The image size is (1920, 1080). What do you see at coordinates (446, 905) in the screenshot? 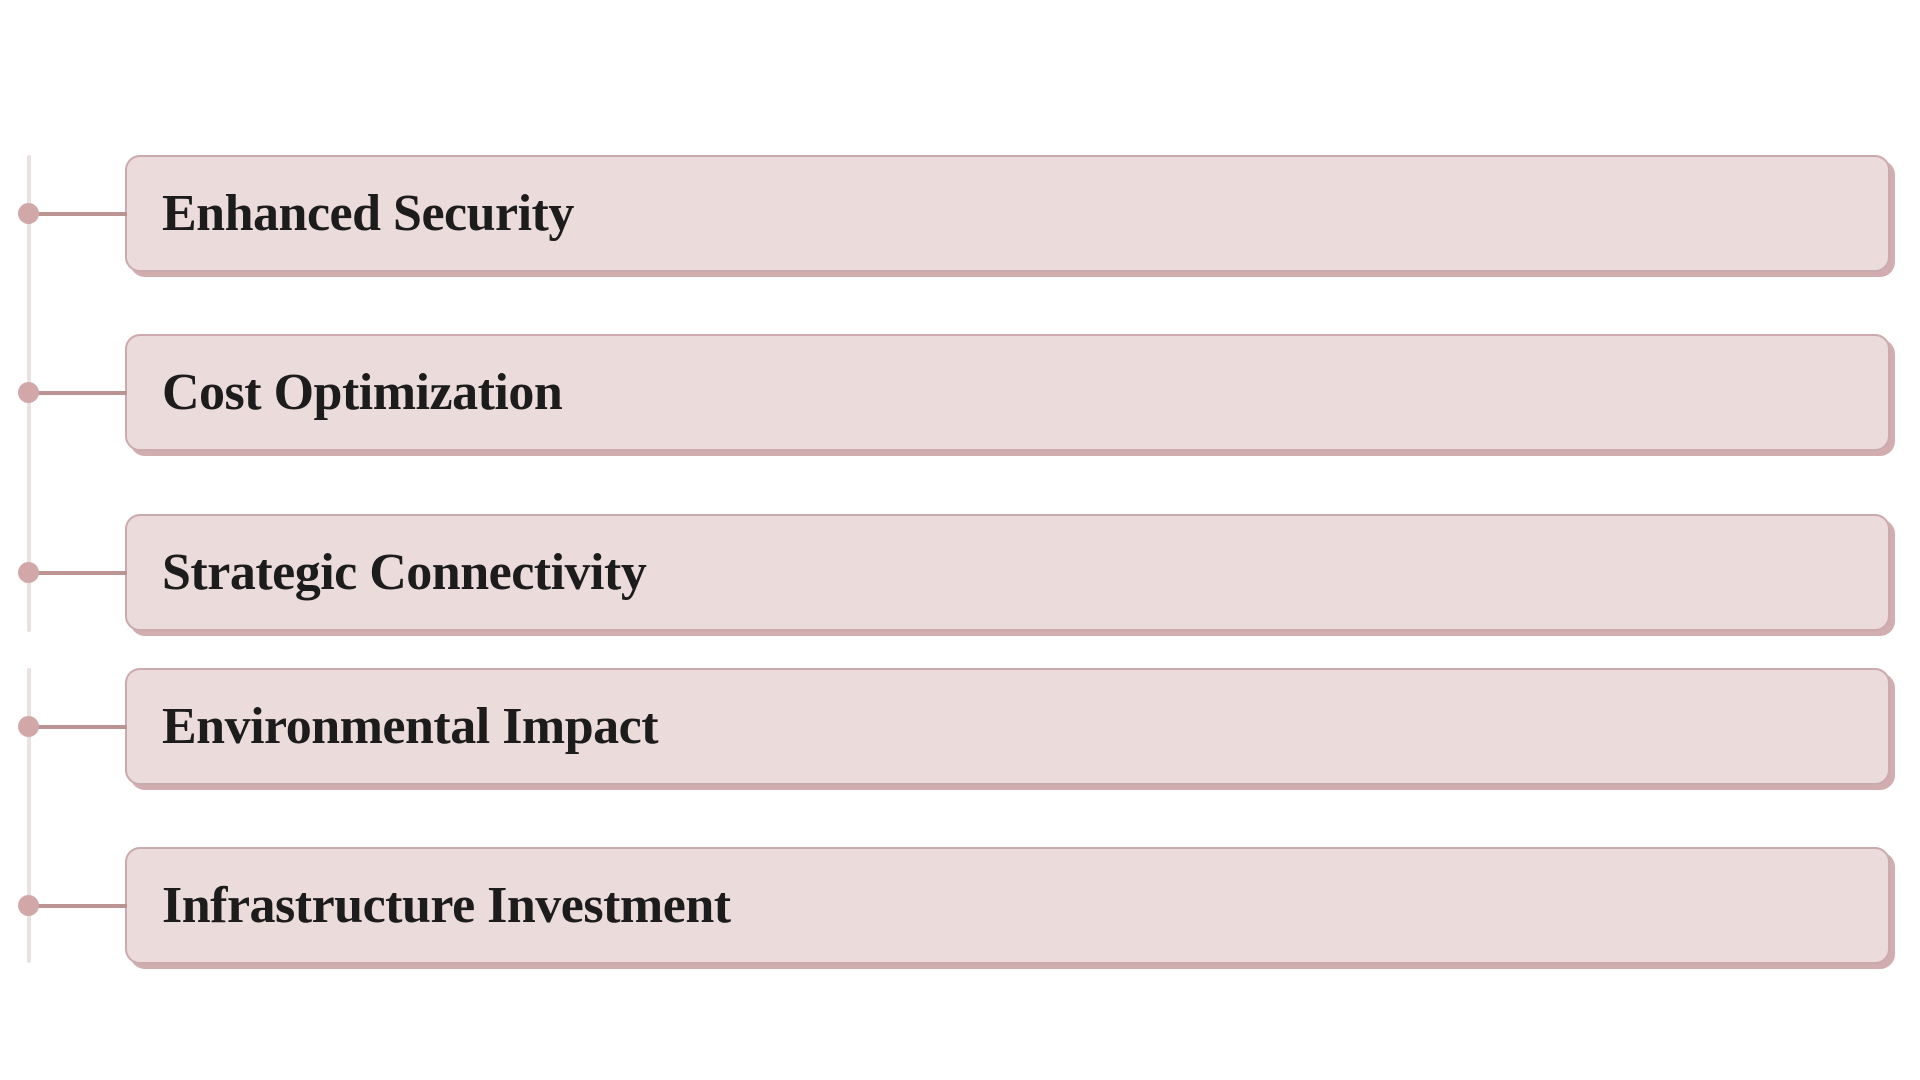
I see `timeline-item-label: Infrastructure Investment` at bounding box center [446, 905].